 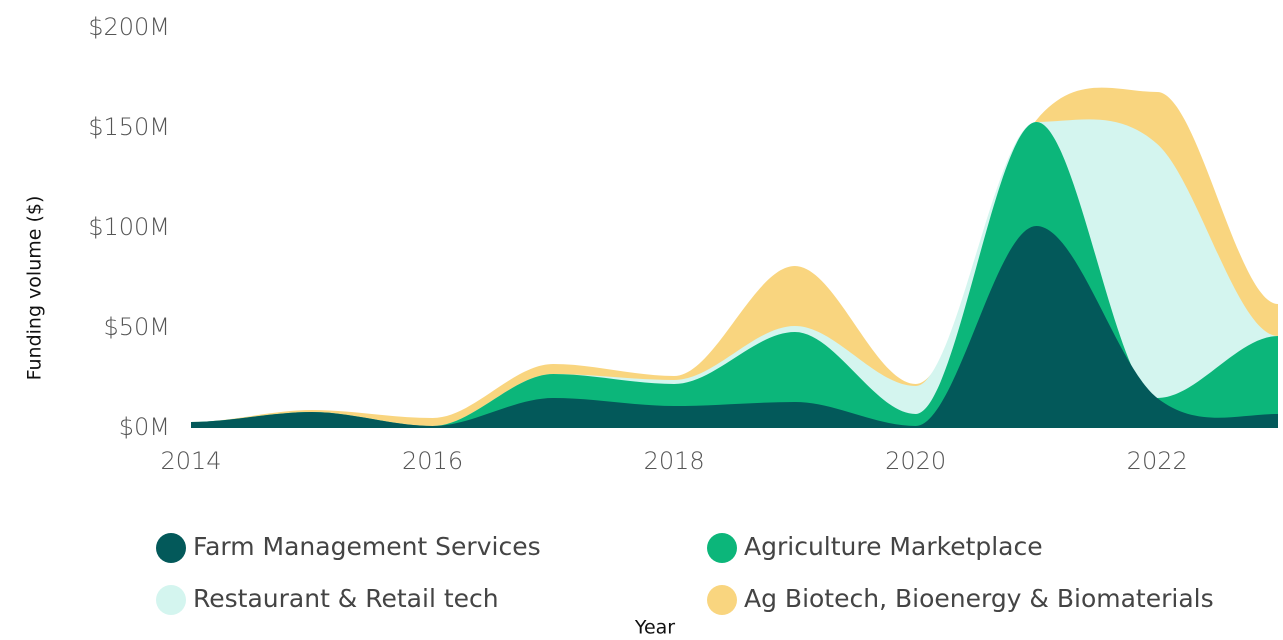 What do you see at coordinates (979, 598) in the screenshot?
I see `legend-label: Ag Biotech, Bioenergy & Biomaterials` at bounding box center [979, 598].